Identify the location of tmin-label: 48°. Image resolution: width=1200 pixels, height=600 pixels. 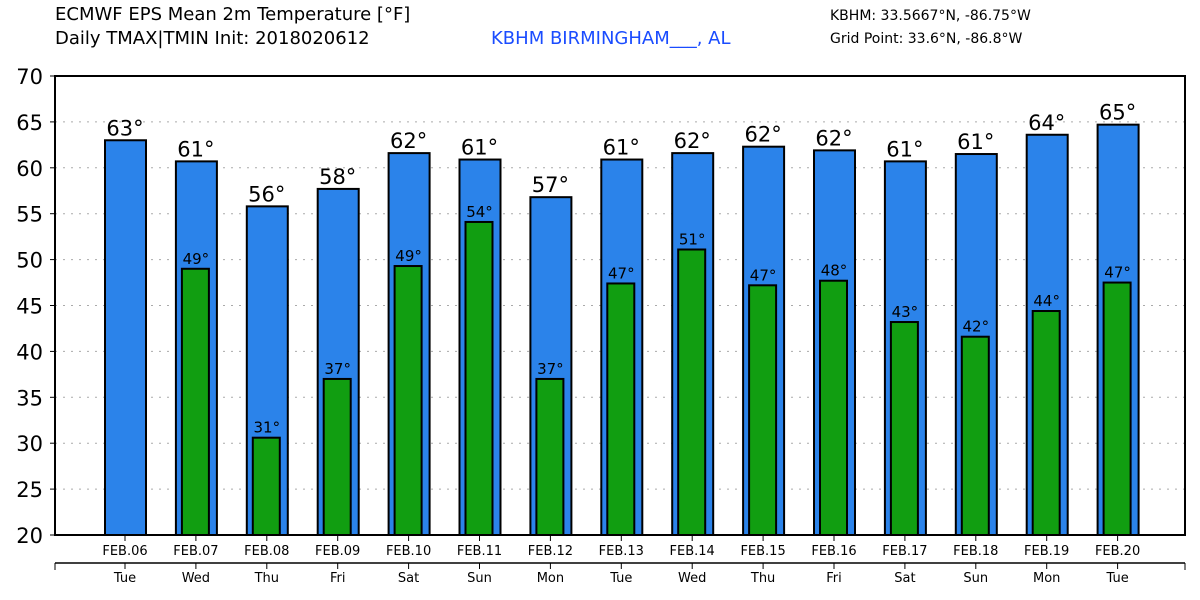
(834, 271).